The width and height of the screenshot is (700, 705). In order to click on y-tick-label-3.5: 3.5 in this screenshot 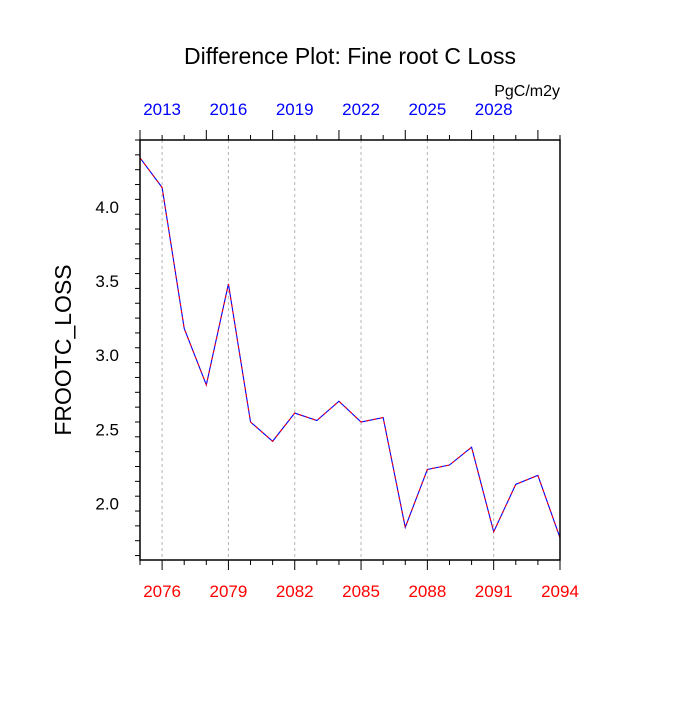, I will do `click(107, 281)`.